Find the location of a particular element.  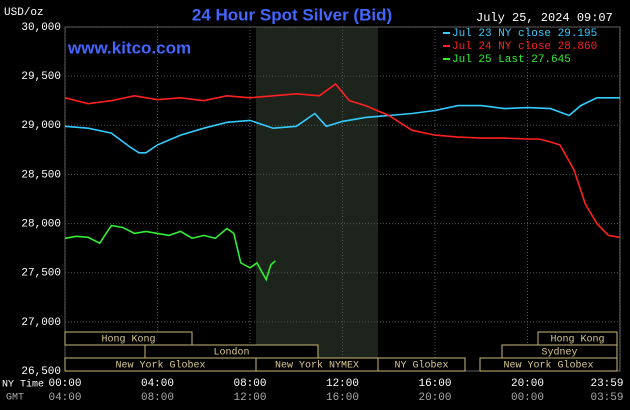

session-label: London is located at coordinates (231, 353).